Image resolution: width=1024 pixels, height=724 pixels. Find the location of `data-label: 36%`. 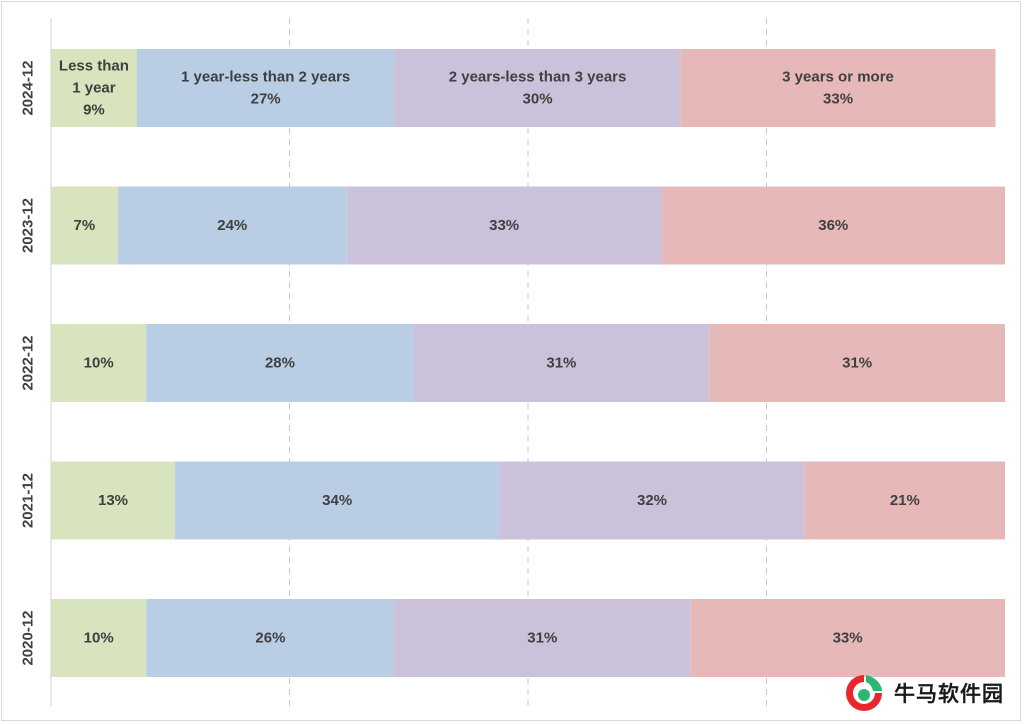

data-label: 36% is located at coordinates (833, 225).